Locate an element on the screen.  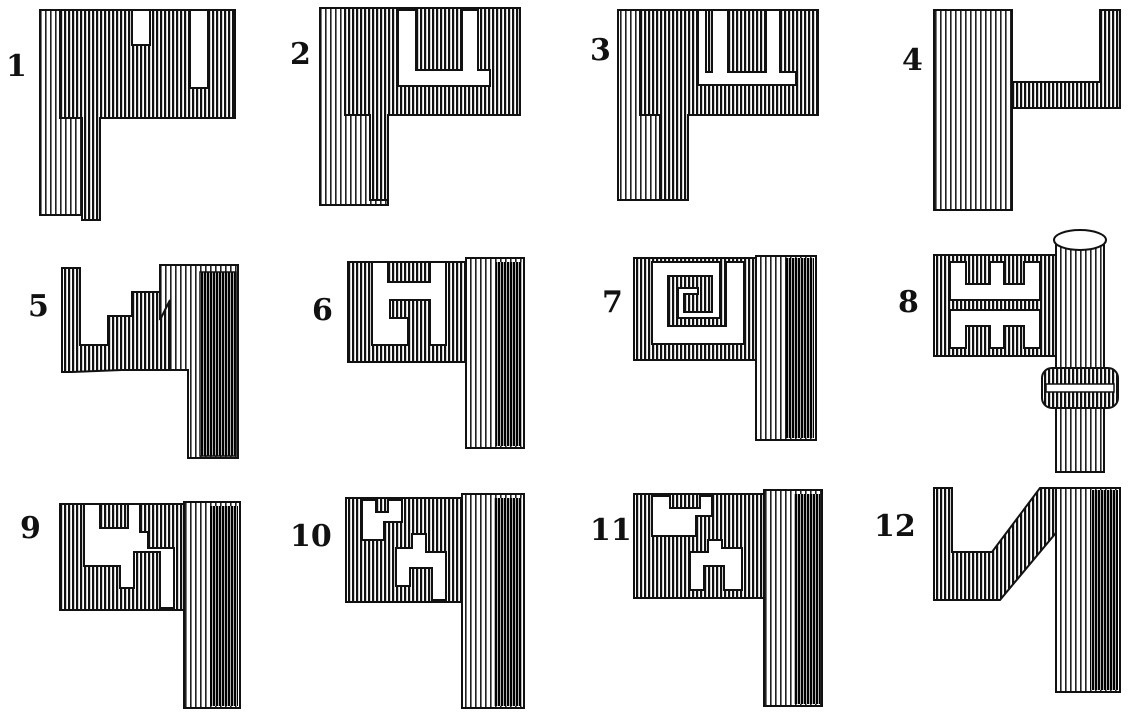
figure-number-1: 1 is located at coordinates (16, 66).